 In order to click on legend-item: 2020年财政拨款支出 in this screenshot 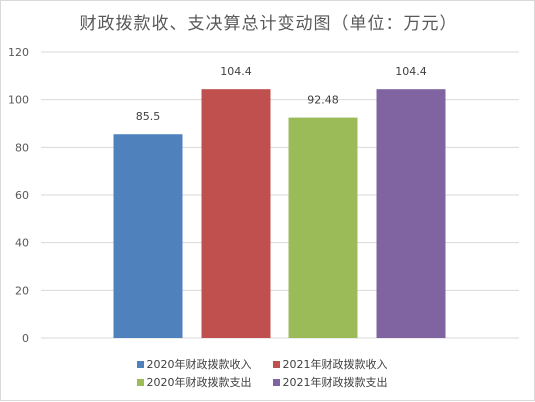, I will do `click(200, 382)`.